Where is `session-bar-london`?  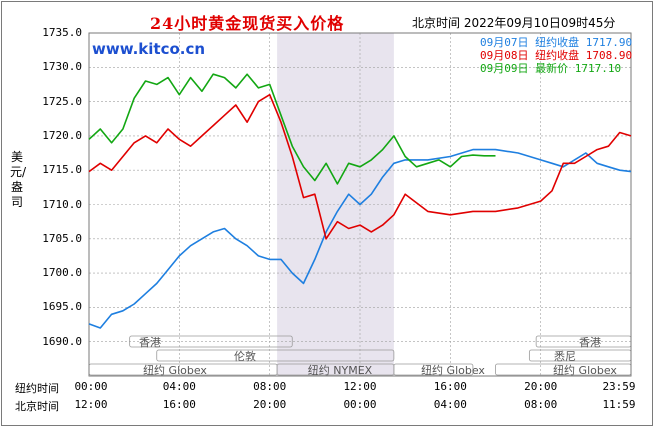
session-bar-london is located at coordinates (275, 355).